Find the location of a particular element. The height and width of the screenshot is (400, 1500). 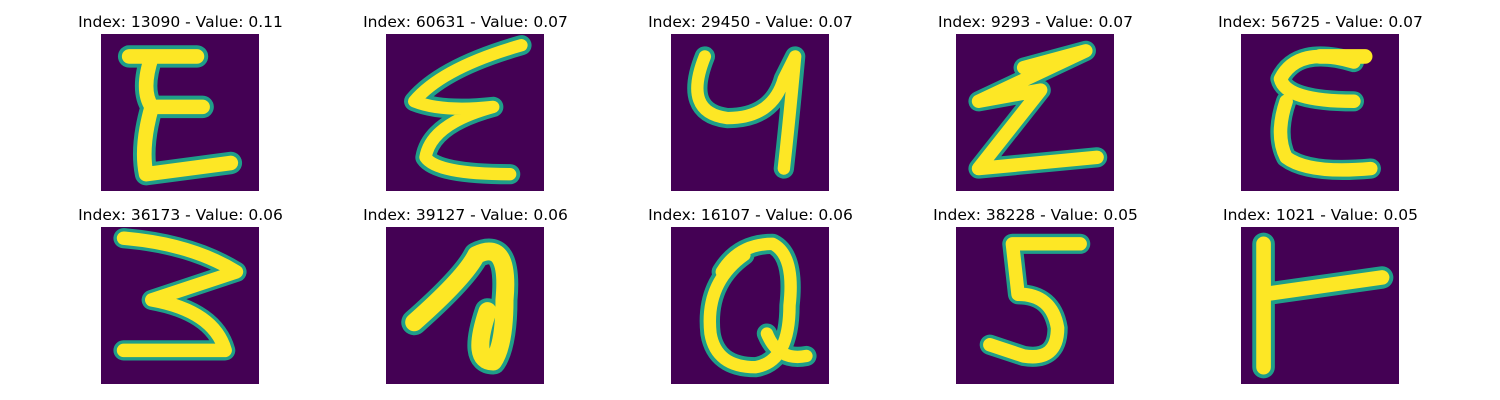

image-panel: Index: 1021 - Value: 0.05 is located at coordinates (1320, 300).